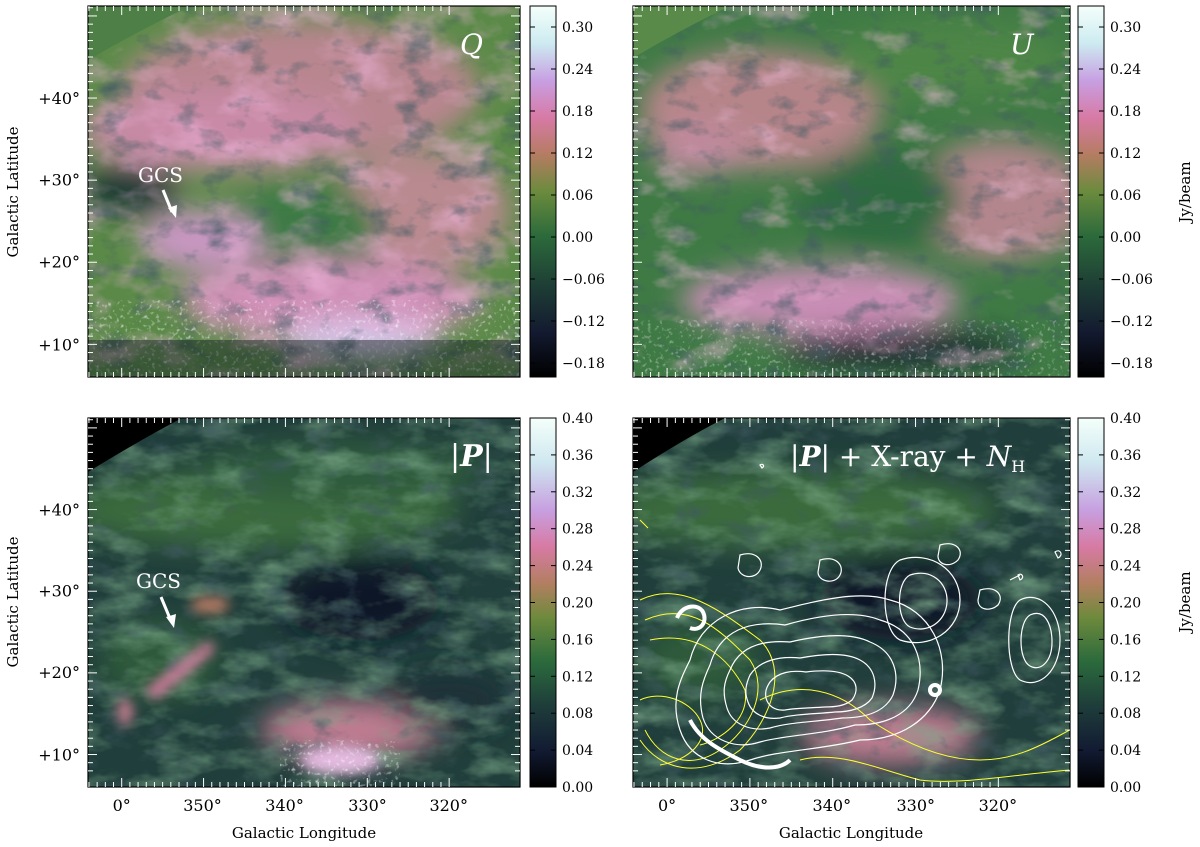 The height and width of the screenshot is (847, 1200). What do you see at coordinates (158, 598) in the screenshot?
I see `gcs-annotation-p: GCS` at bounding box center [158, 598].